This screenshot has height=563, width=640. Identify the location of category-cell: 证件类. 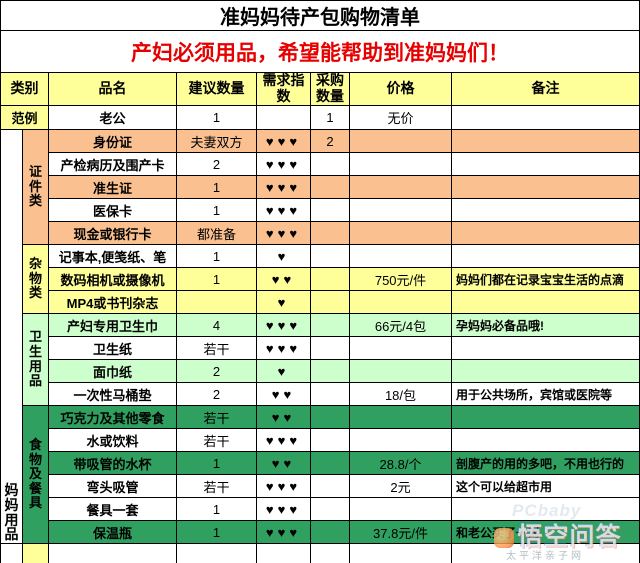
(35, 187).